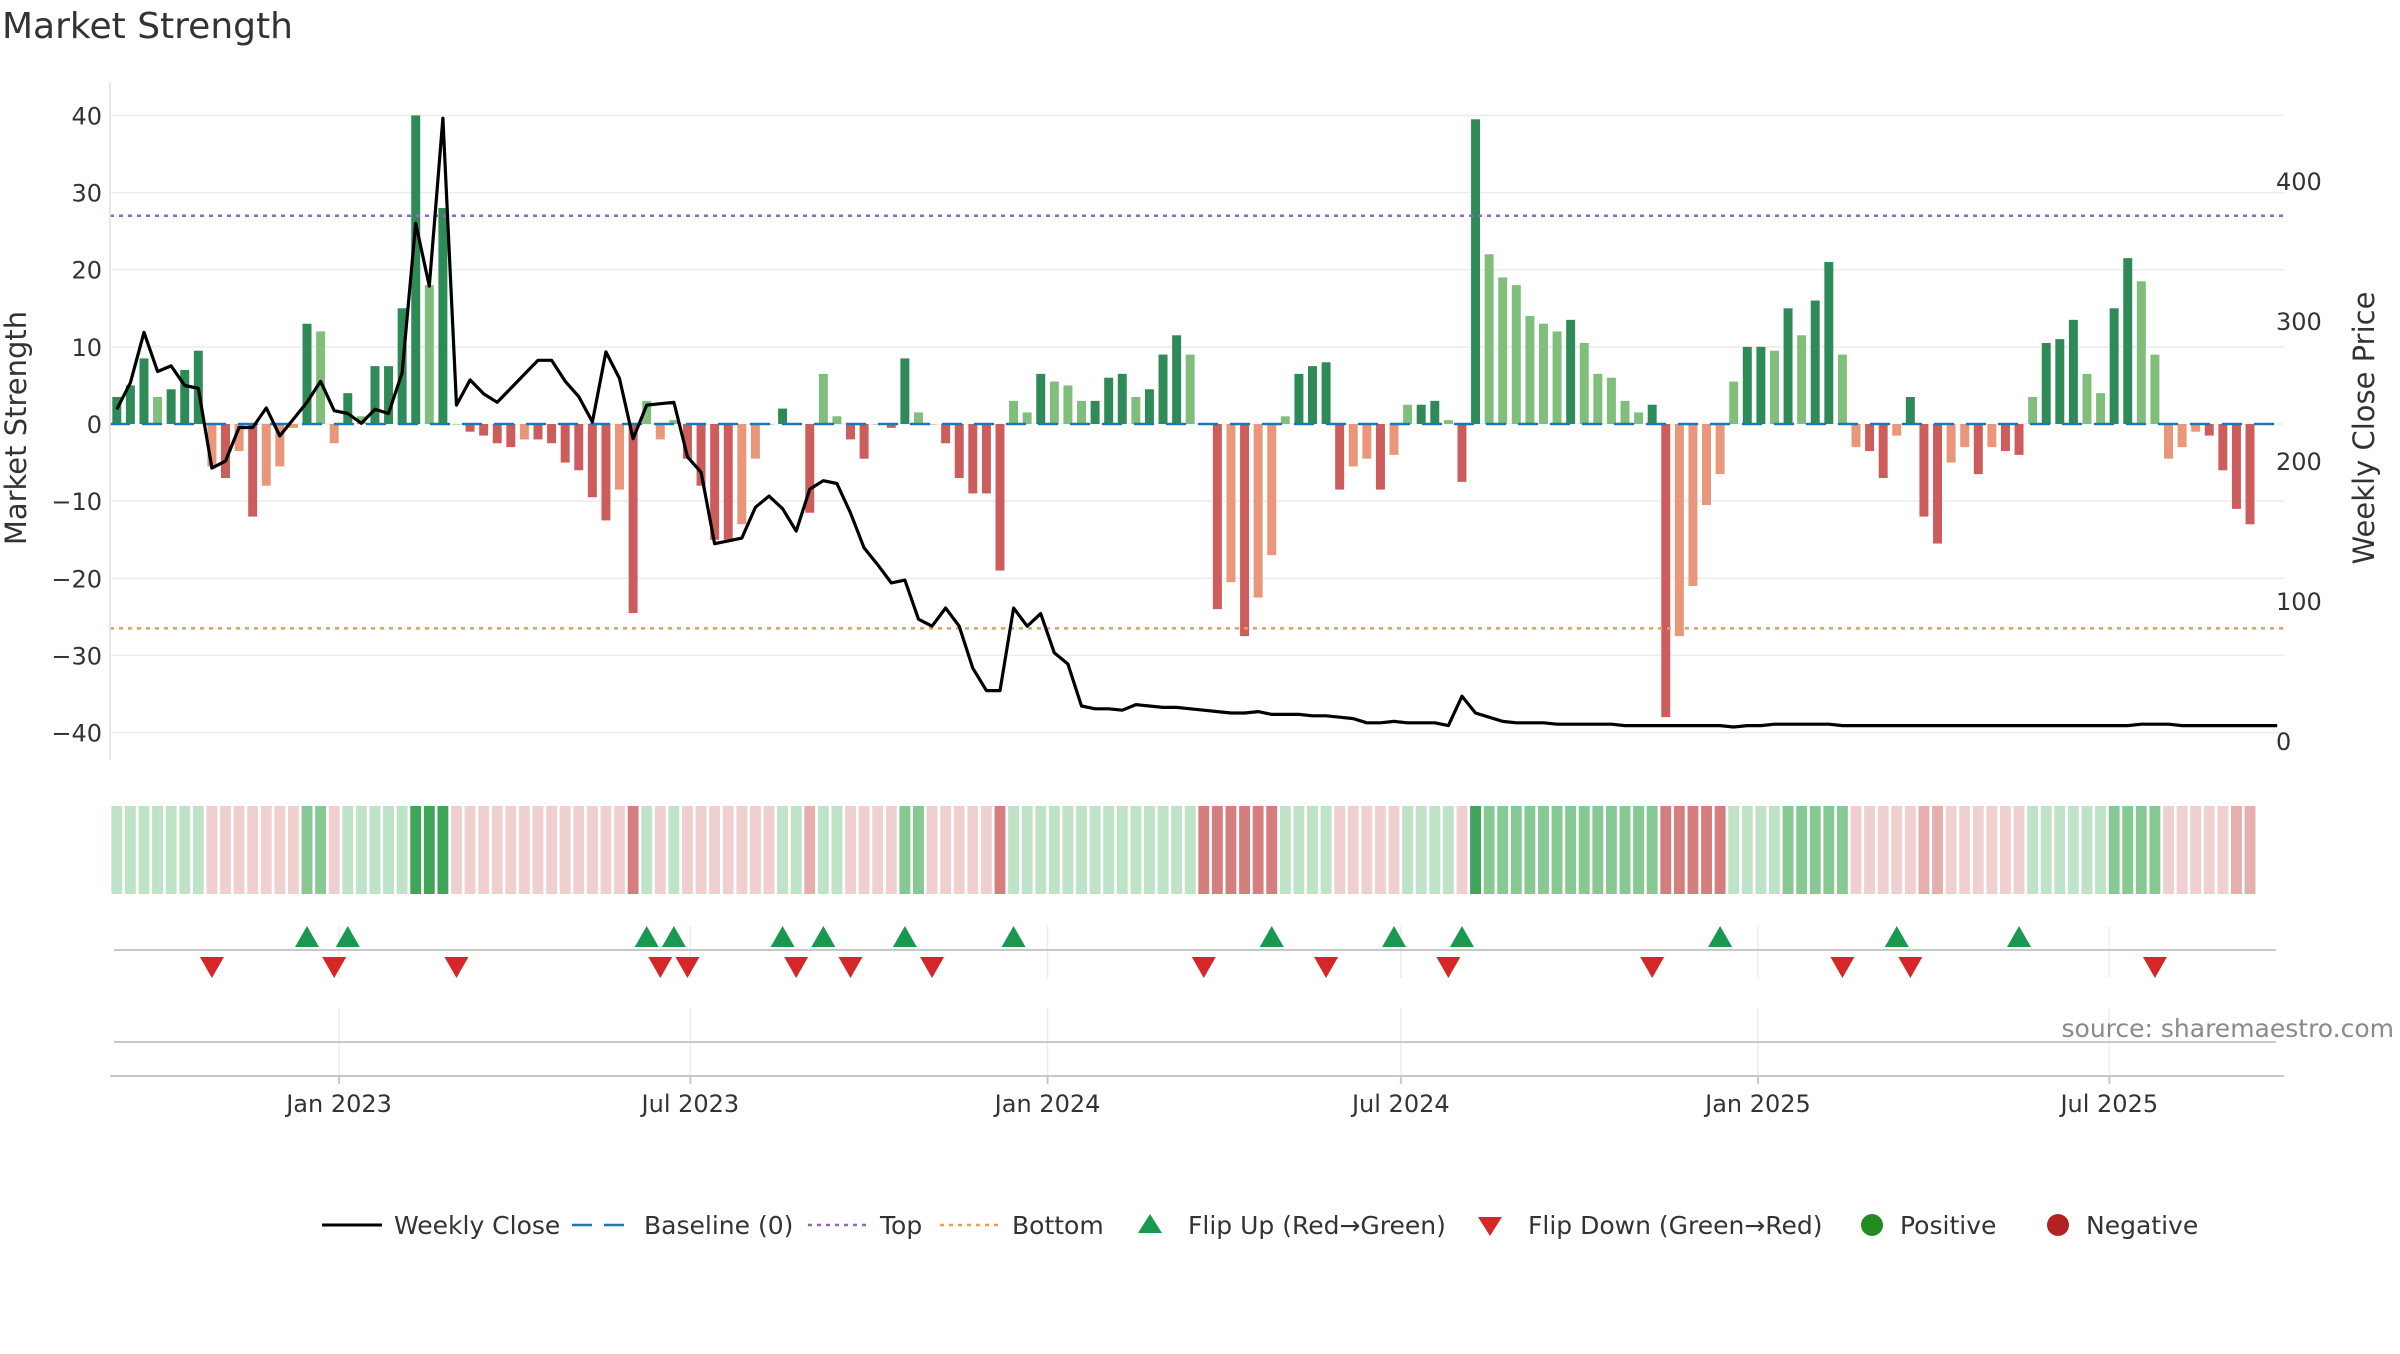 This screenshot has width=2400, height=1354. I want to click on legend-label: Negative, so click(2142, 1225).